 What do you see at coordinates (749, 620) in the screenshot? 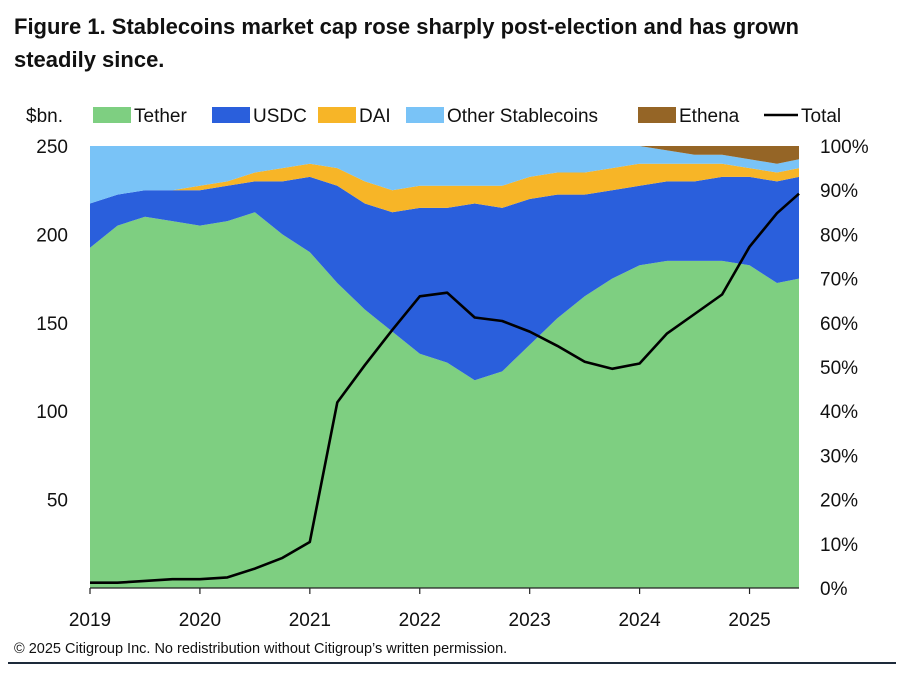
I see `x-tick-label: 2025` at bounding box center [749, 620].